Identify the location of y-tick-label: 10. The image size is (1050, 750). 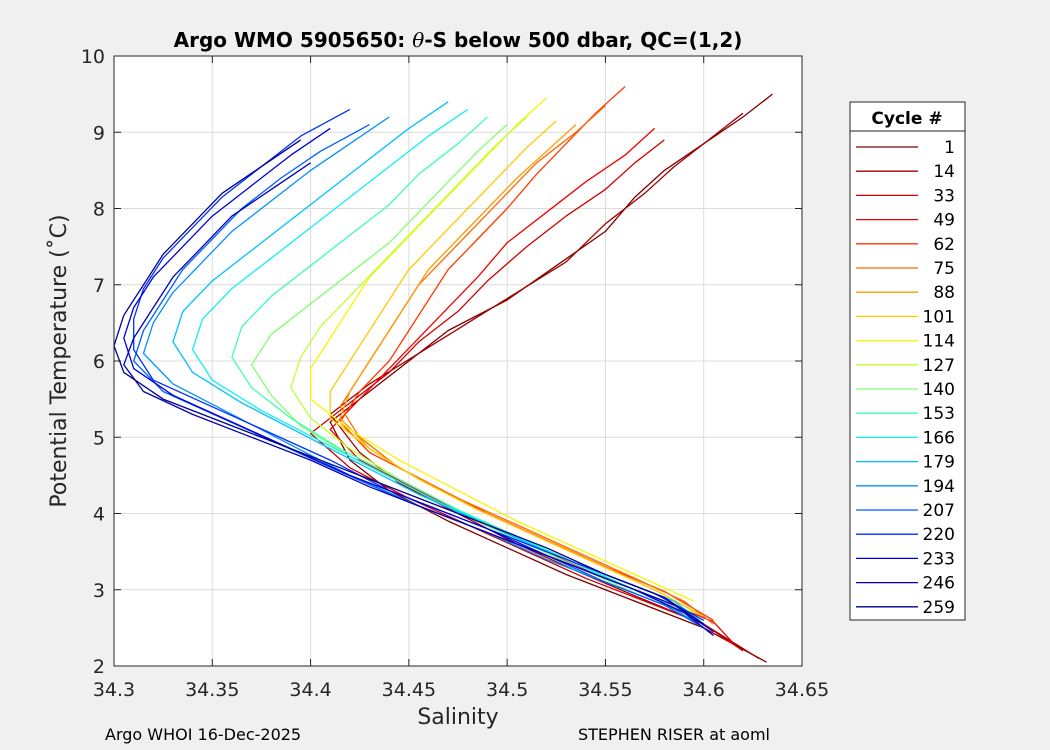
(93, 57).